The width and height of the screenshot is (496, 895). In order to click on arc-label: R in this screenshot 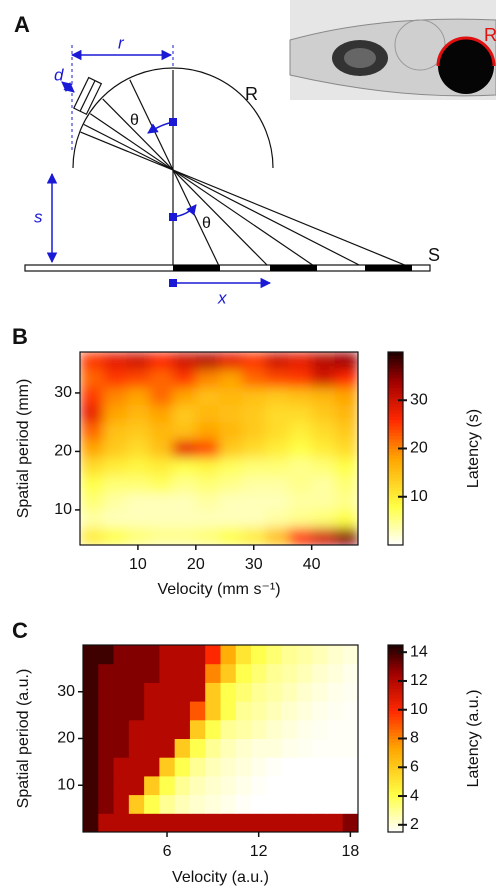, I will do `click(251, 94)`.